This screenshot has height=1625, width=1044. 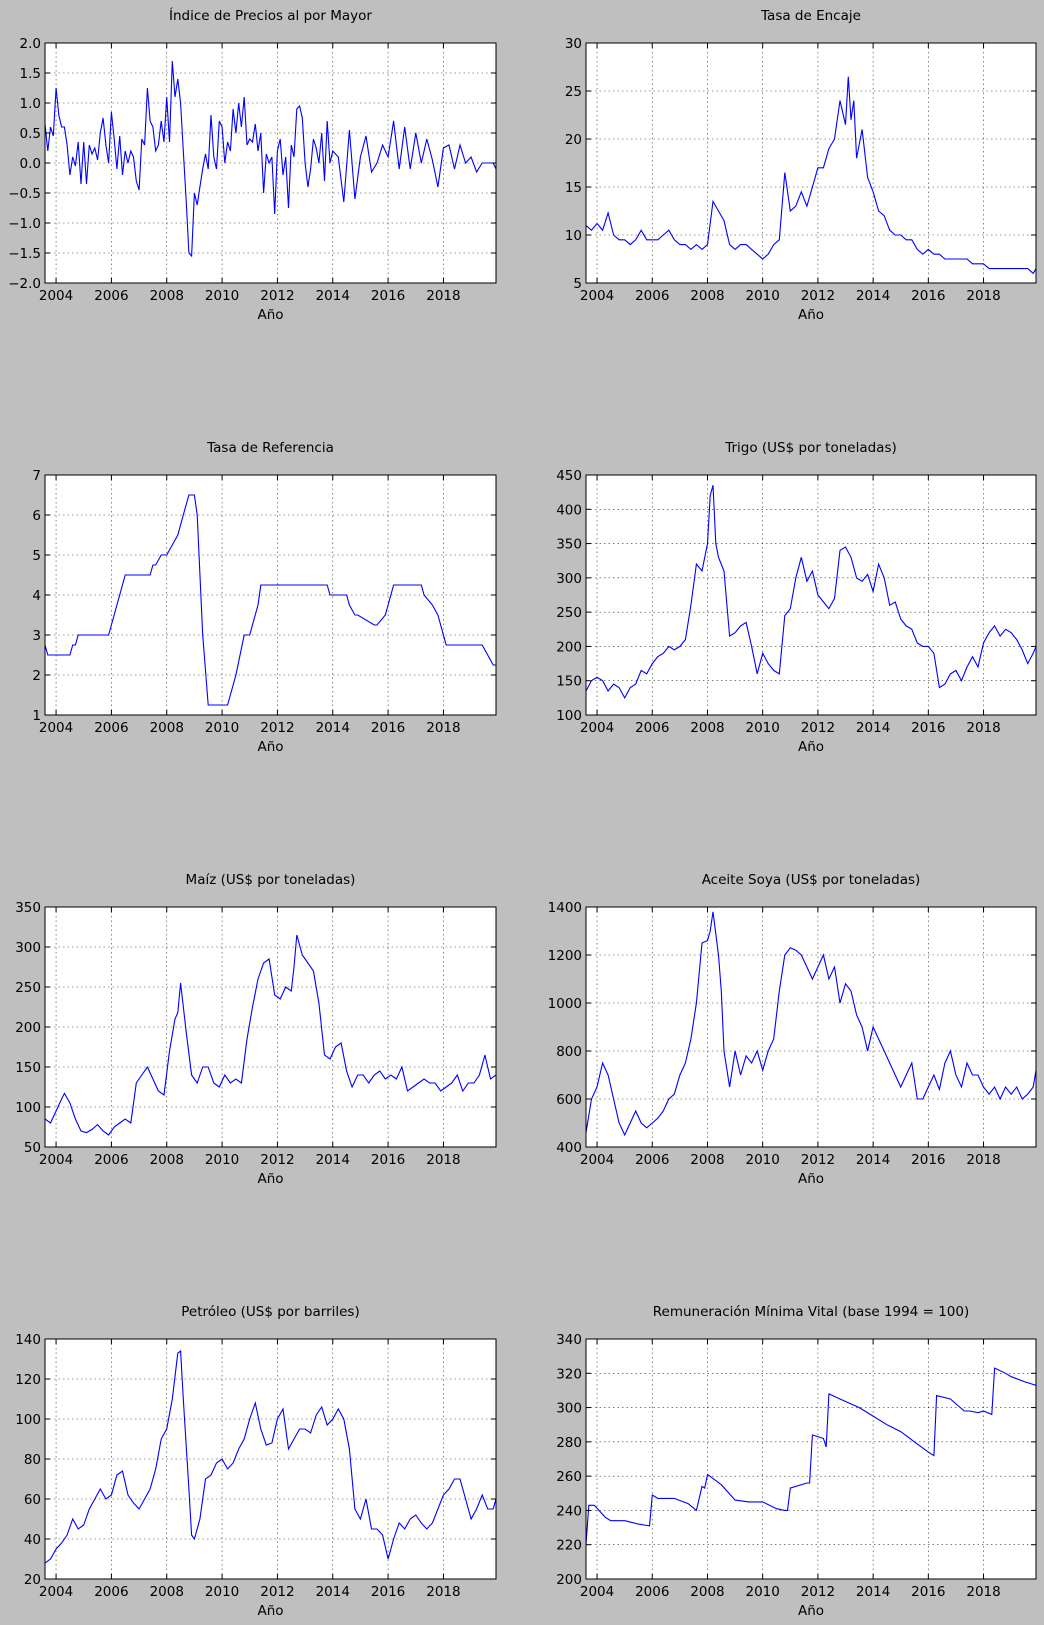 I want to click on y-tick-label: 40, so click(x=32, y=1540).